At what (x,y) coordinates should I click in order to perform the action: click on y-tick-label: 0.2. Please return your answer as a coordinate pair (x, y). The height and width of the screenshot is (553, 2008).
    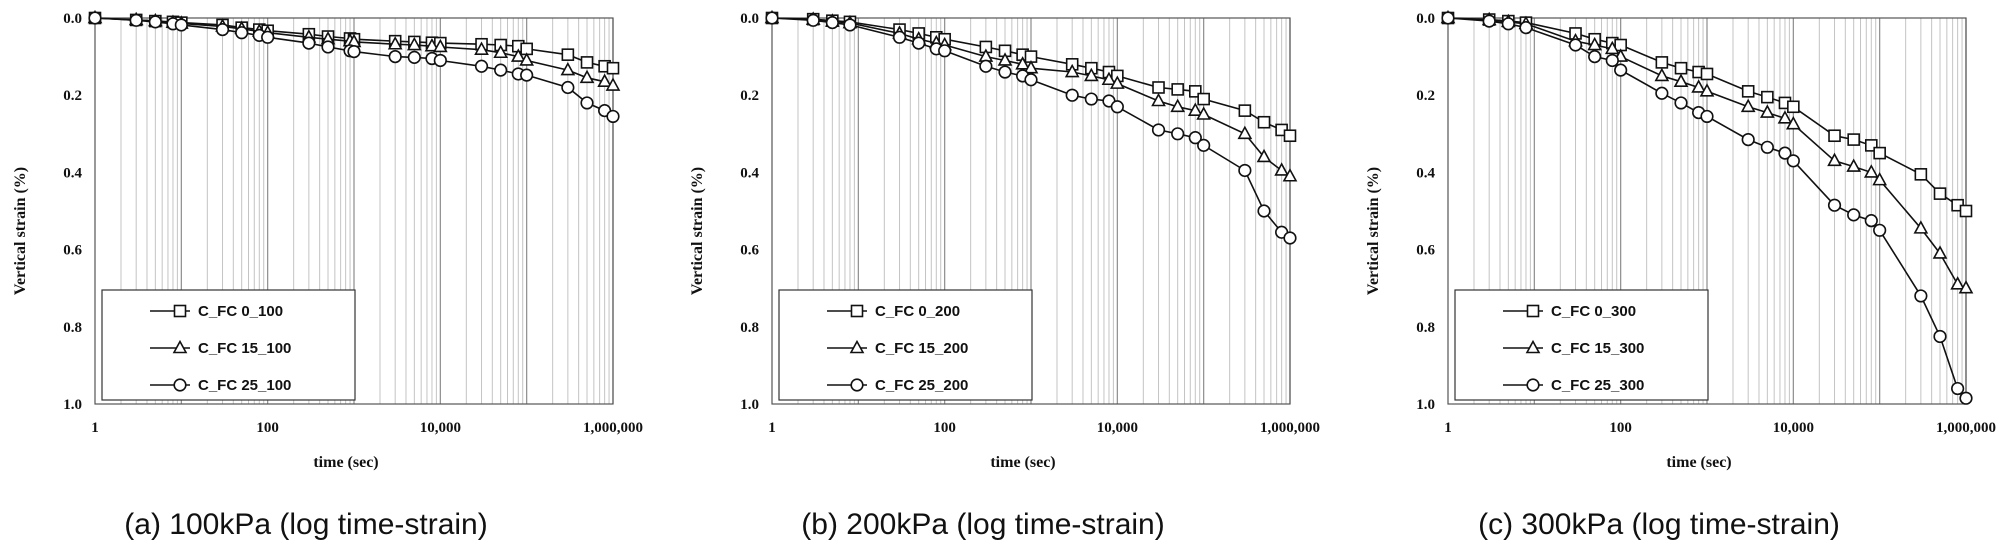
    Looking at the image, I should click on (72, 96).